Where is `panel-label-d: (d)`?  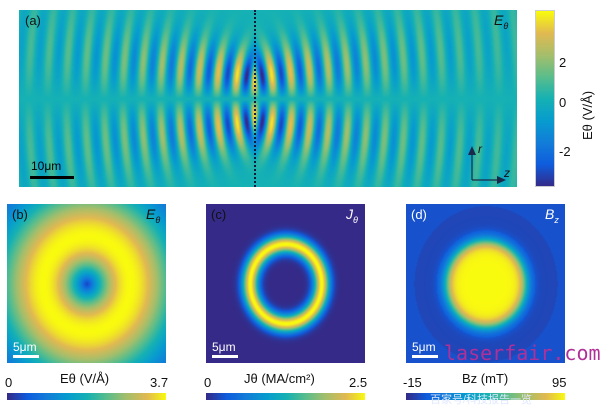
panel-label-d: (d) is located at coordinates (419, 214).